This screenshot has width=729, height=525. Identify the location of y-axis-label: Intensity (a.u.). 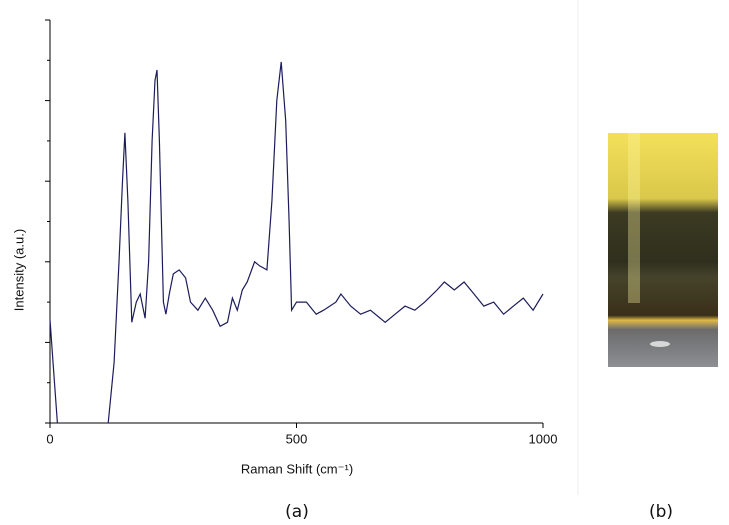
(18, 270).